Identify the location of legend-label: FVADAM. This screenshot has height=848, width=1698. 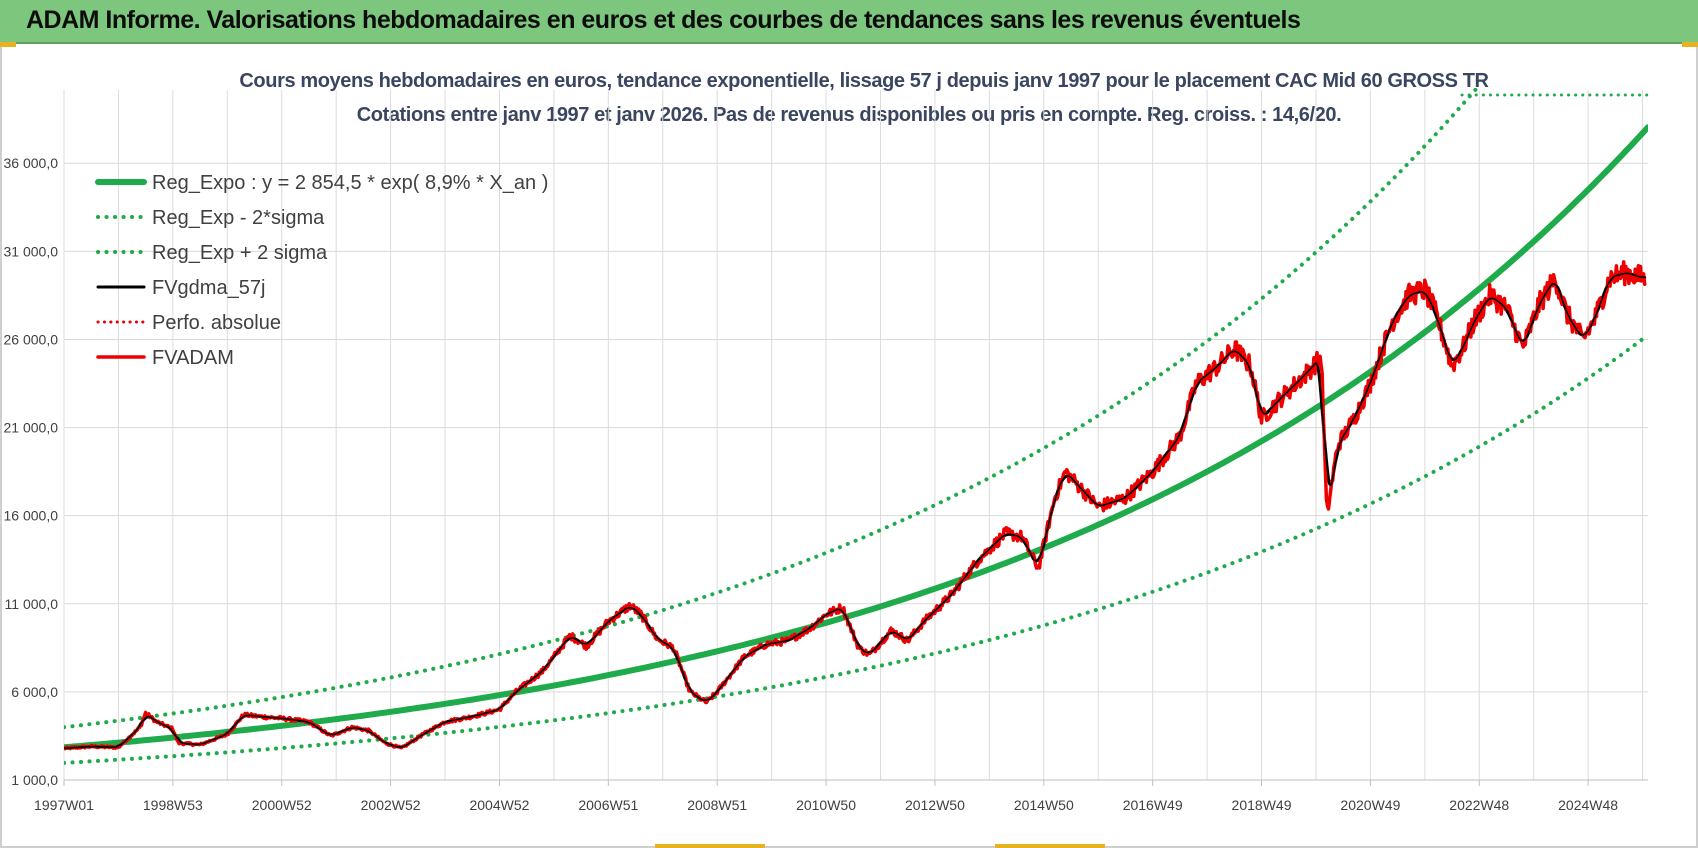
(193, 358).